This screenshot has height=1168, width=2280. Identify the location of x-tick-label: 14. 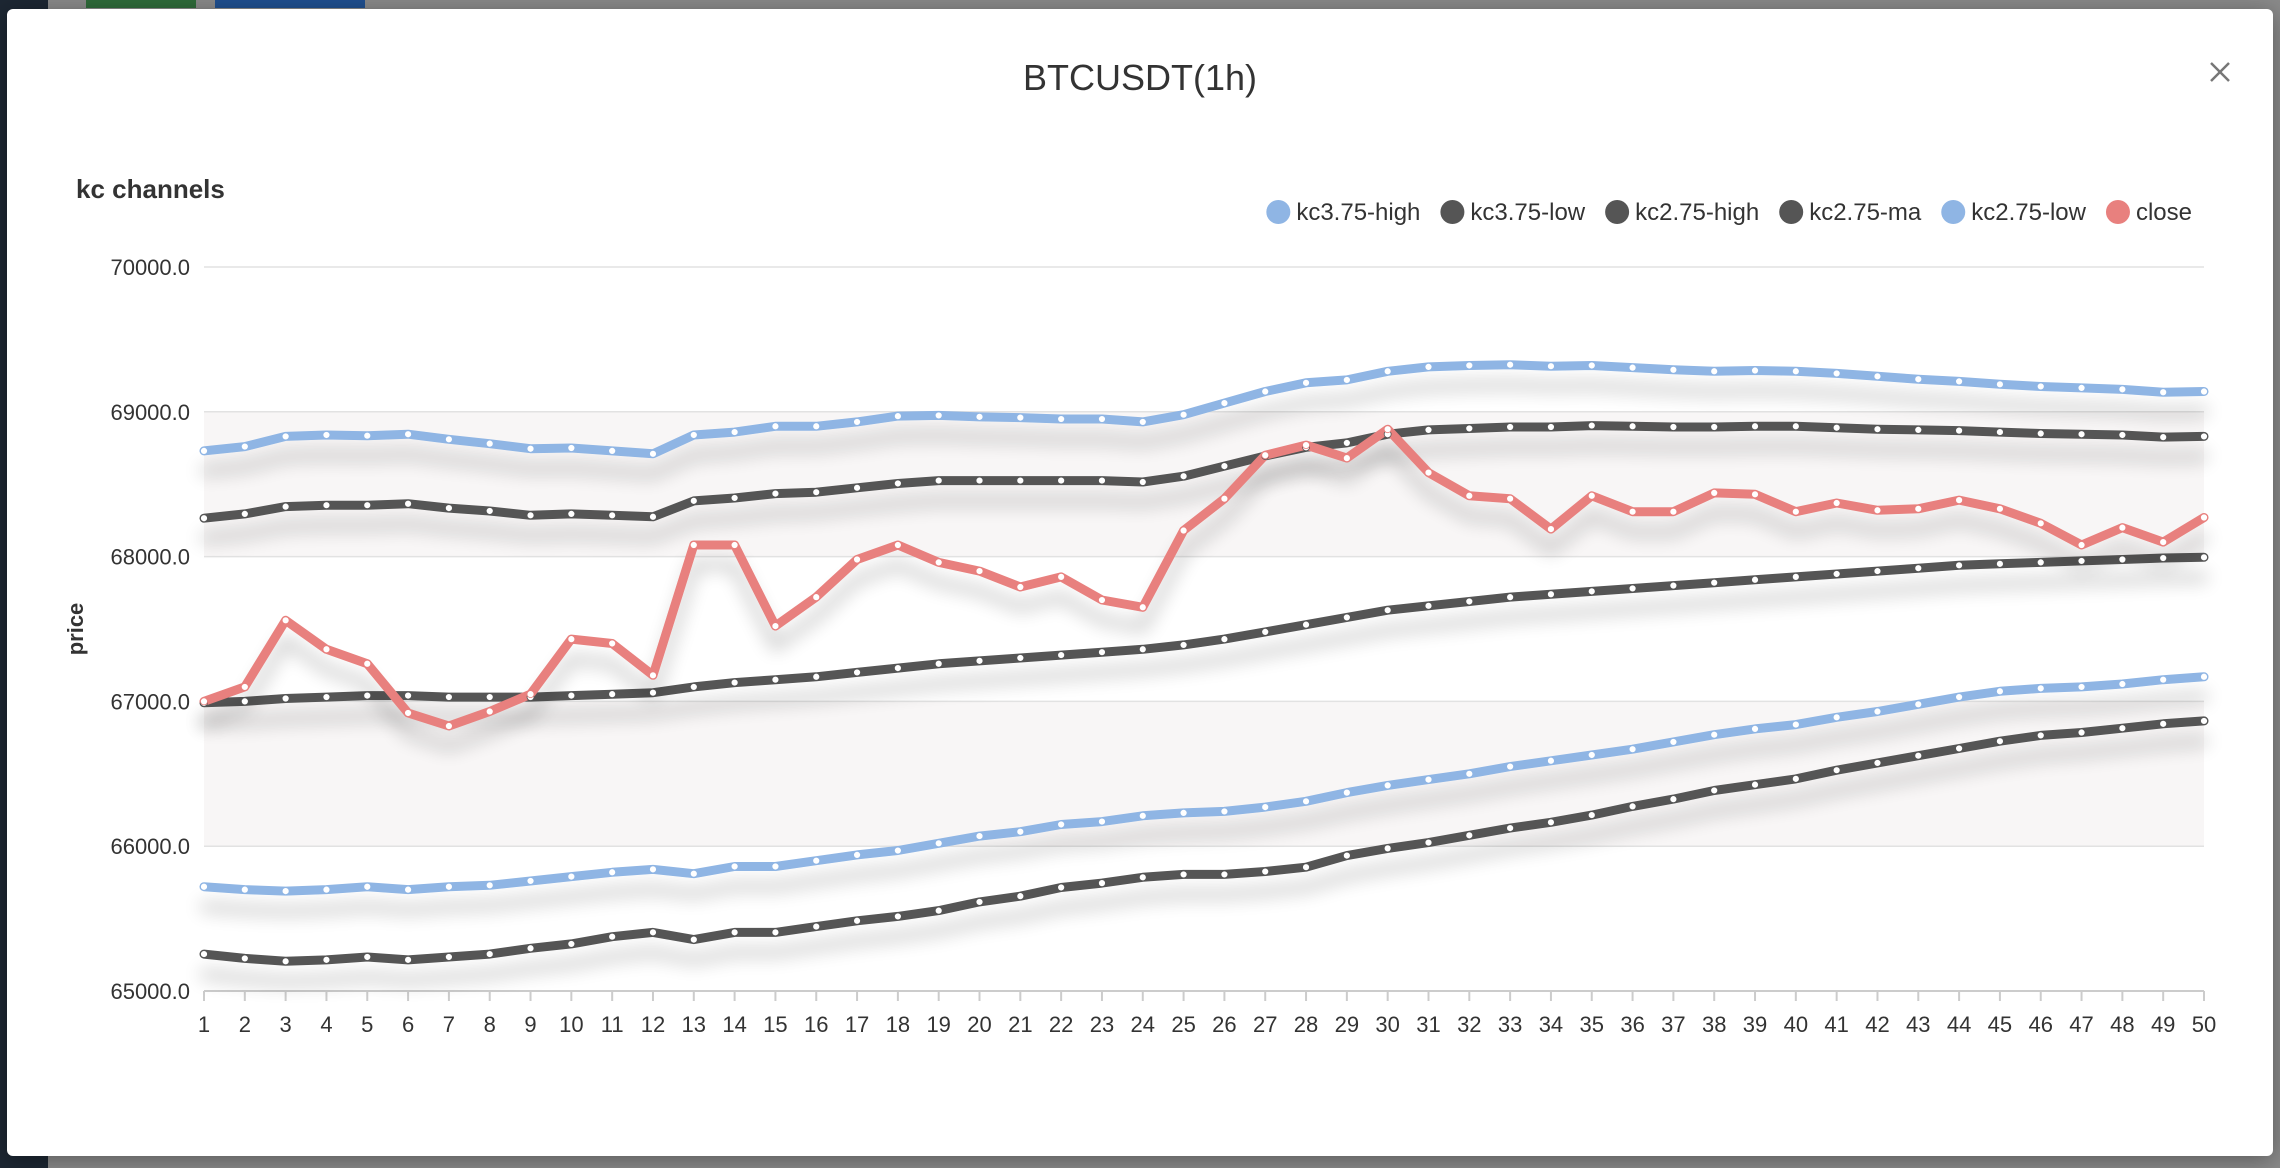
(734, 1024).